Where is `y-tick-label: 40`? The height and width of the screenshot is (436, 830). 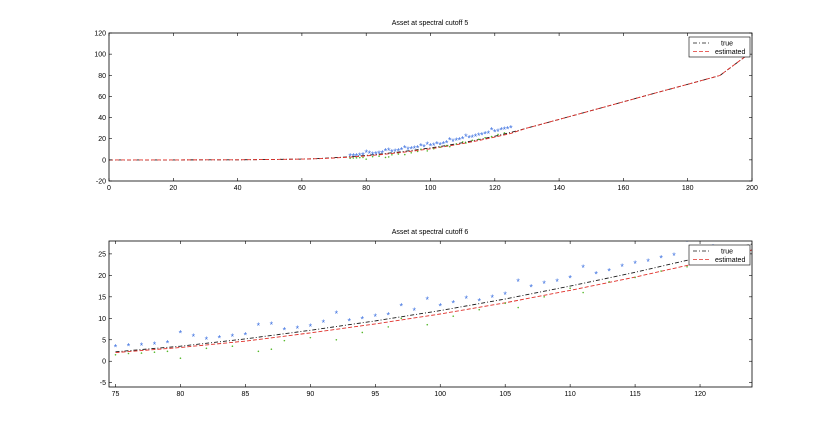 y-tick-label: 40 is located at coordinates (102, 118).